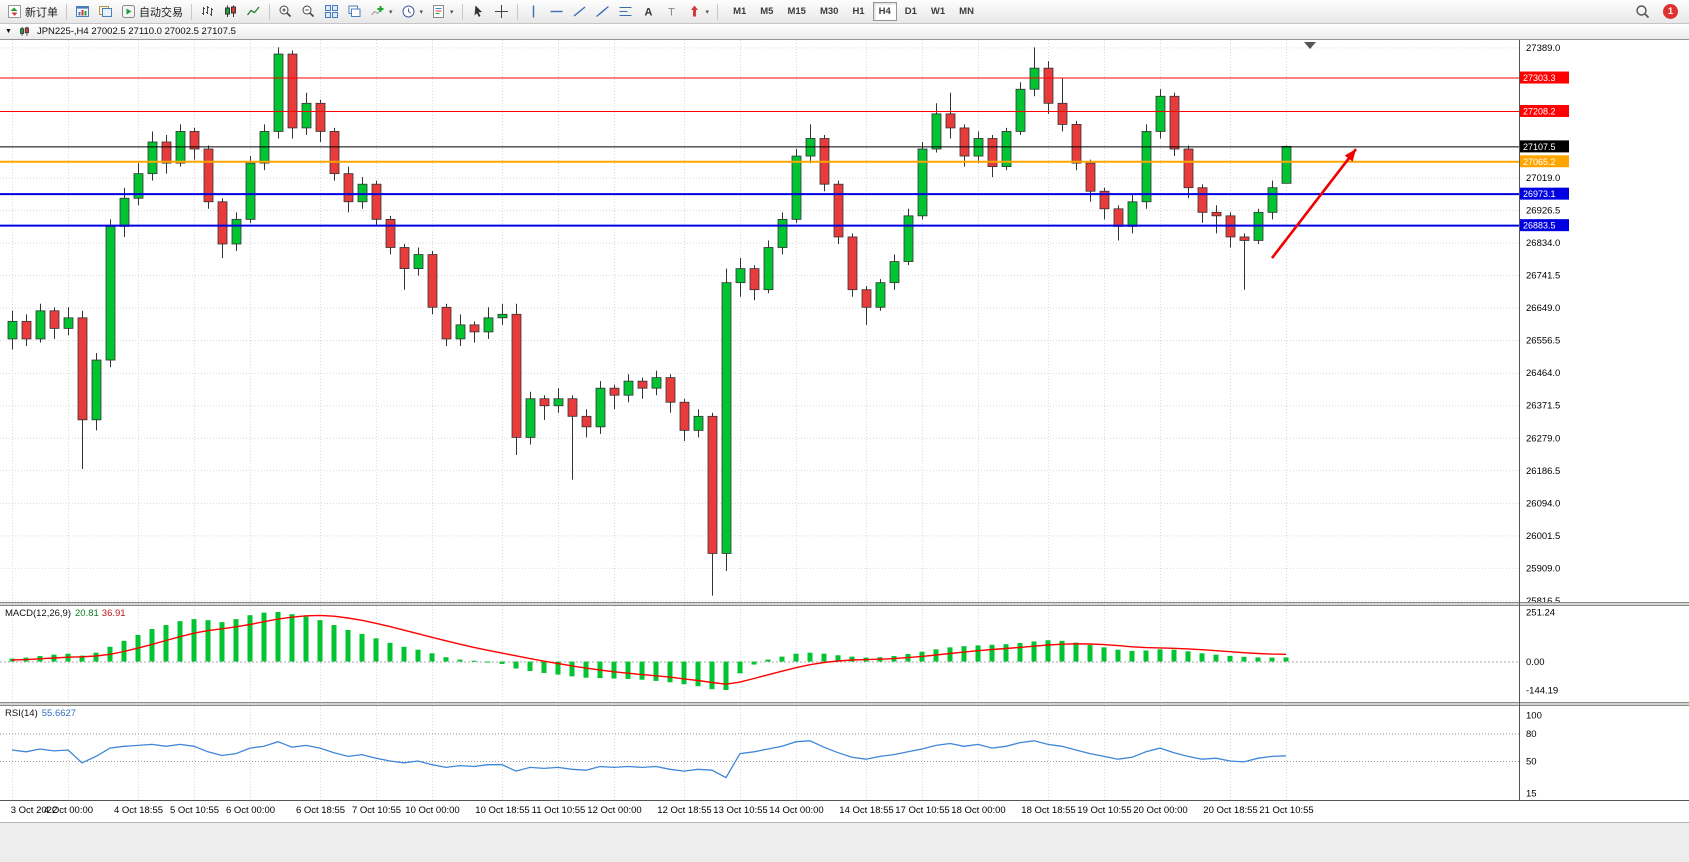  What do you see at coordinates (1543, 276) in the screenshot?
I see `svg-text: 26741.5` at bounding box center [1543, 276].